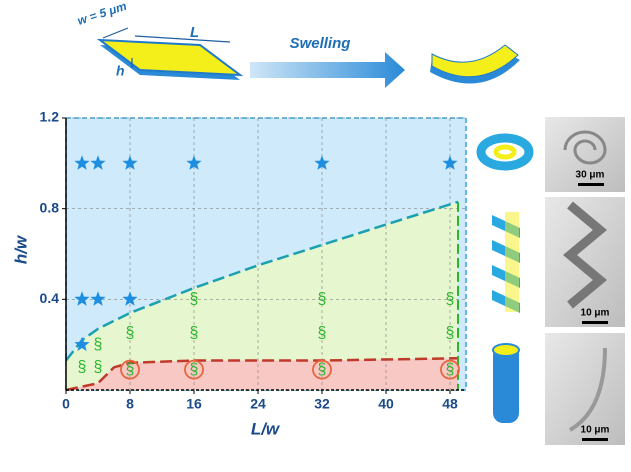  I want to click on helix-model, so click(506, 262).